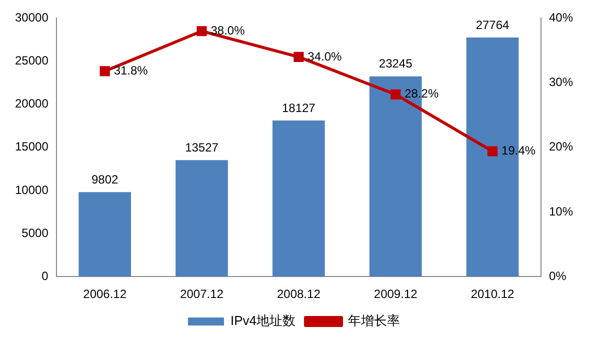 This screenshot has width=590, height=346. Describe the element at coordinates (263, 320) in the screenshot. I see `legend-label: IPv4地址数` at that location.